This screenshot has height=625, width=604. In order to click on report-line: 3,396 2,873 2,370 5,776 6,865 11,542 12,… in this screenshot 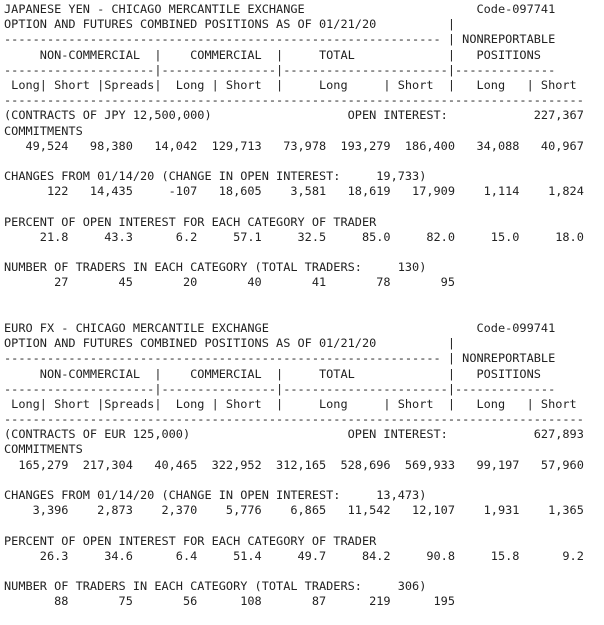, I will do `click(294, 510)`.